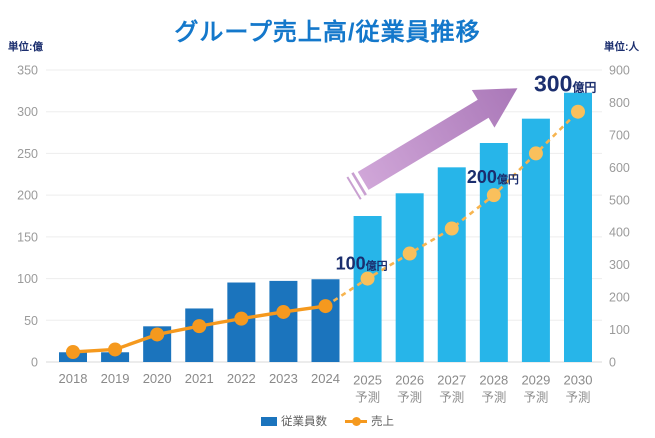  I want to click on x-label-2020: 2020, so click(157, 378).